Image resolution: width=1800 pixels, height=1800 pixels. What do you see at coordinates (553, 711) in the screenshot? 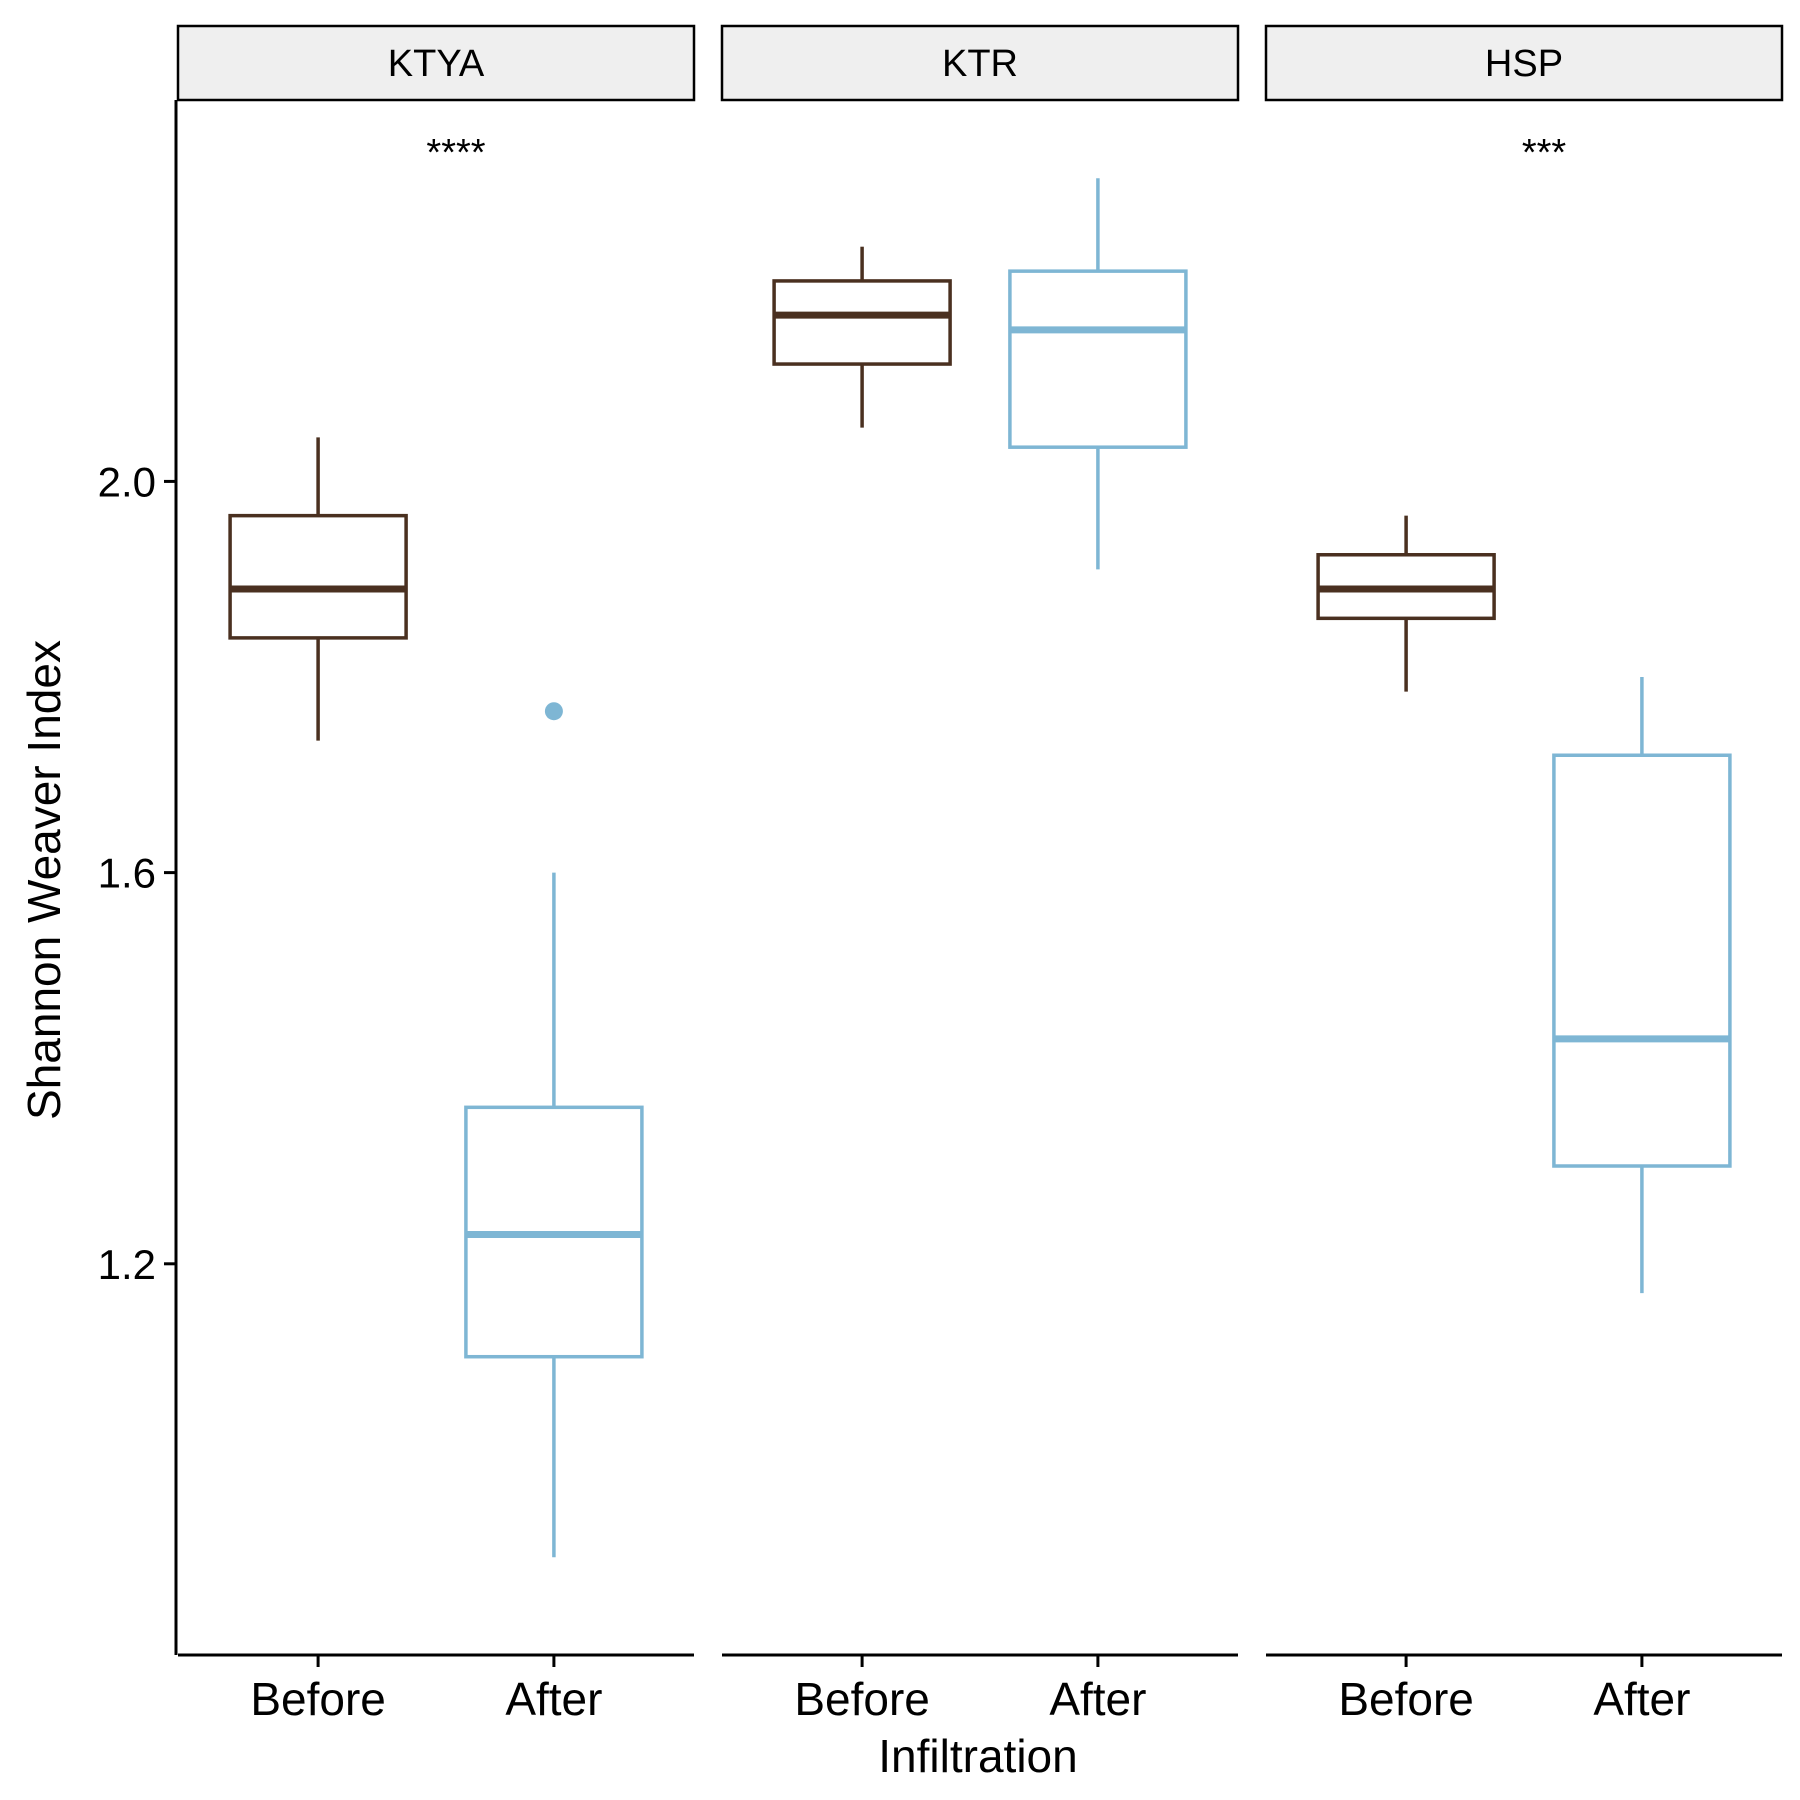
I see `outlier-point` at bounding box center [553, 711].